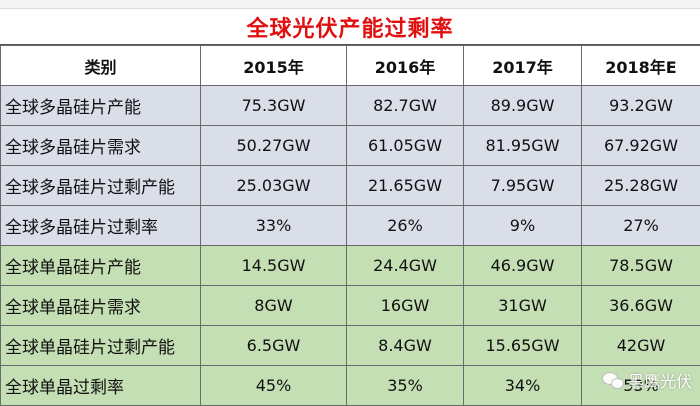  What do you see at coordinates (273, 385) in the screenshot?
I see `table-cell: 45%` at bounding box center [273, 385].